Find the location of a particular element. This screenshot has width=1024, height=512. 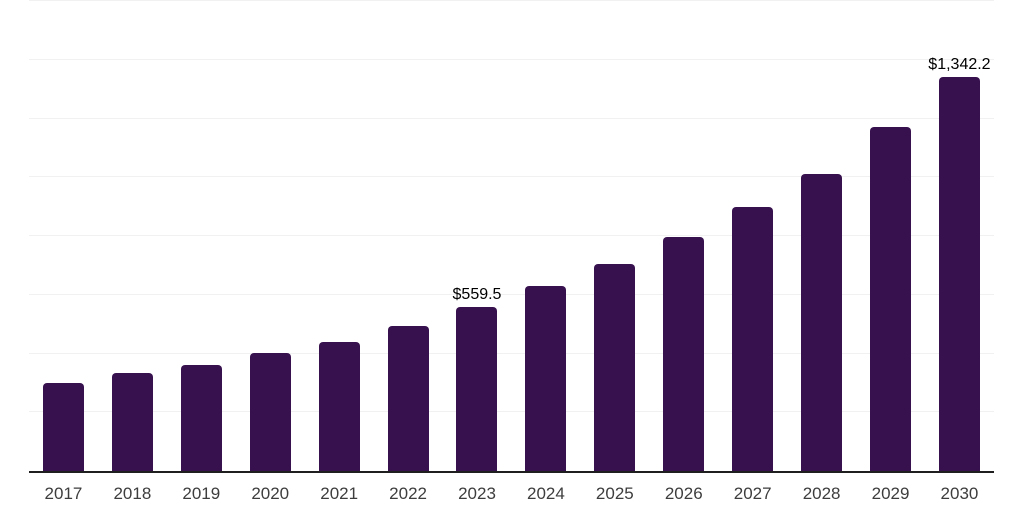

x-tick-label-2022: 2022 is located at coordinates (408, 493).